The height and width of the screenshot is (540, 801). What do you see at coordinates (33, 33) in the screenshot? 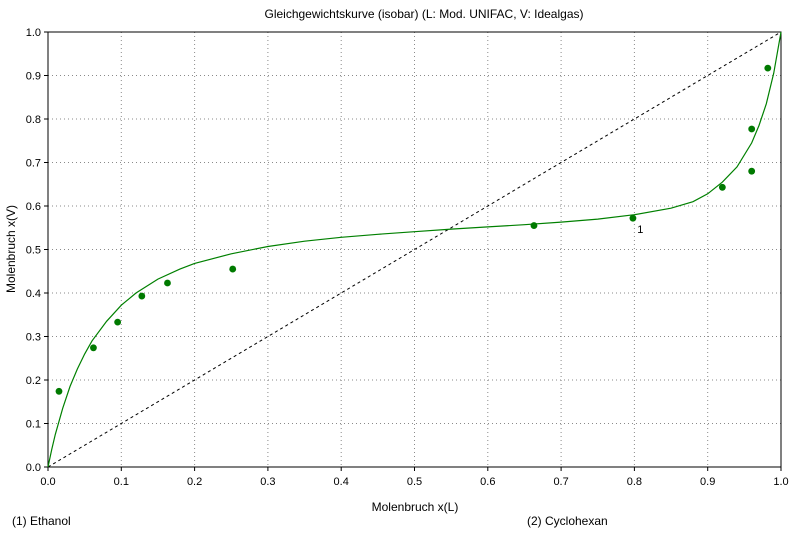
I see `y-tick-label: 1.0` at bounding box center [33, 33].